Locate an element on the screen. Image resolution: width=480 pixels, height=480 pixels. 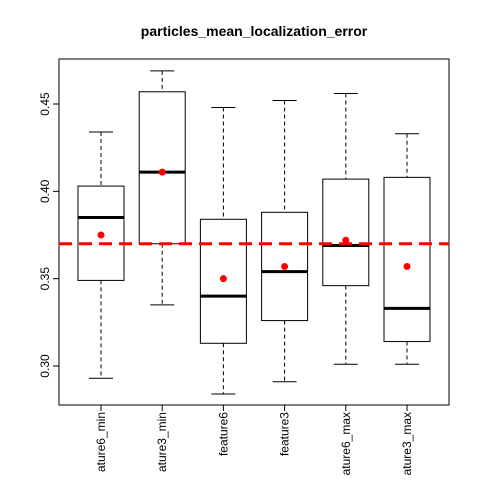
y-tick-label: 0.45 is located at coordinates (45, 104).